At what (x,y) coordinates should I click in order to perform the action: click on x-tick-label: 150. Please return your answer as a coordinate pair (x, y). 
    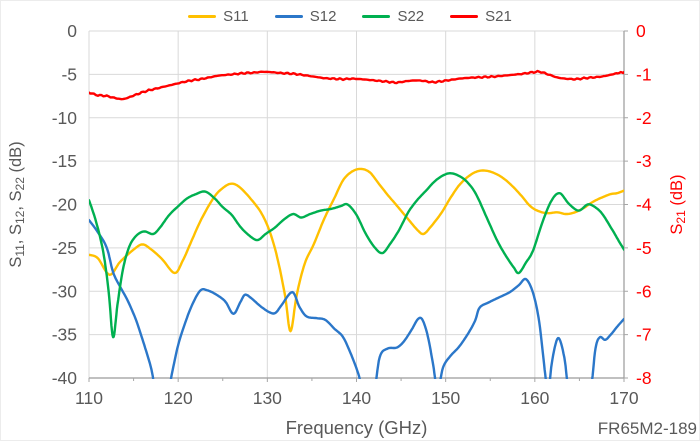
    Looking at the image, I should click on (445, 398).